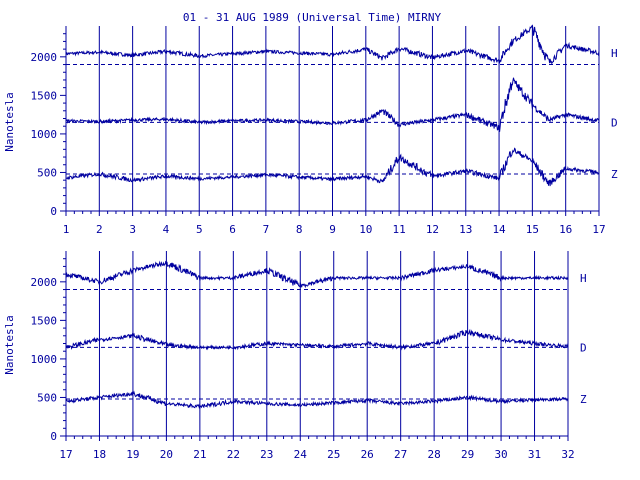 The height and width of the screenshot is (480, 640). What do you see at coordinates (500, 454) in the screenshot?
I see `x-tick-label: 30` at bounding box center [500, 454].